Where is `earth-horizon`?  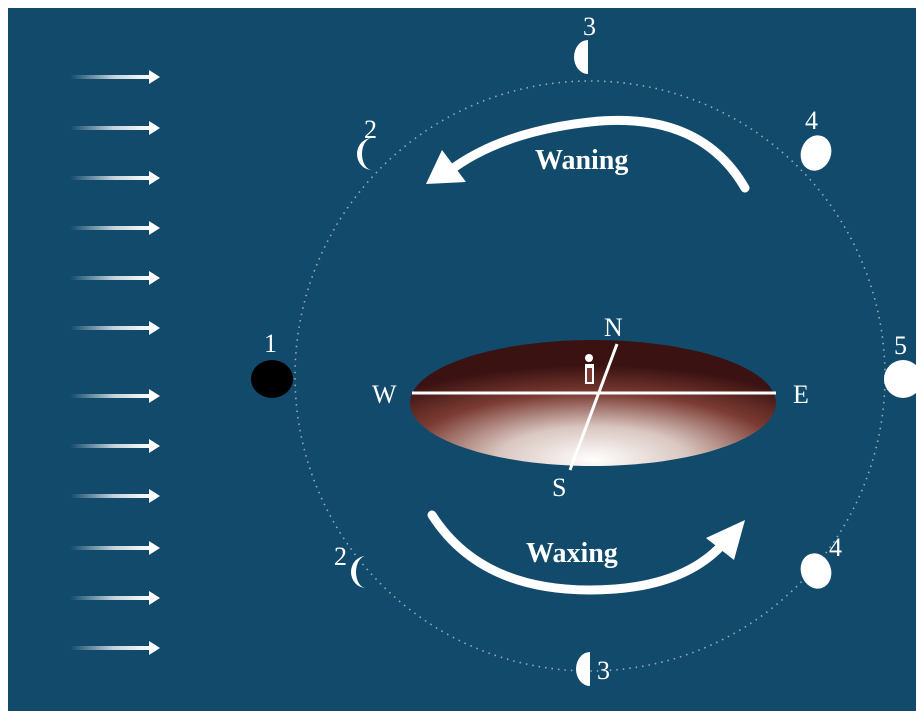
earth-horizon is located at coordinates (593, 405).